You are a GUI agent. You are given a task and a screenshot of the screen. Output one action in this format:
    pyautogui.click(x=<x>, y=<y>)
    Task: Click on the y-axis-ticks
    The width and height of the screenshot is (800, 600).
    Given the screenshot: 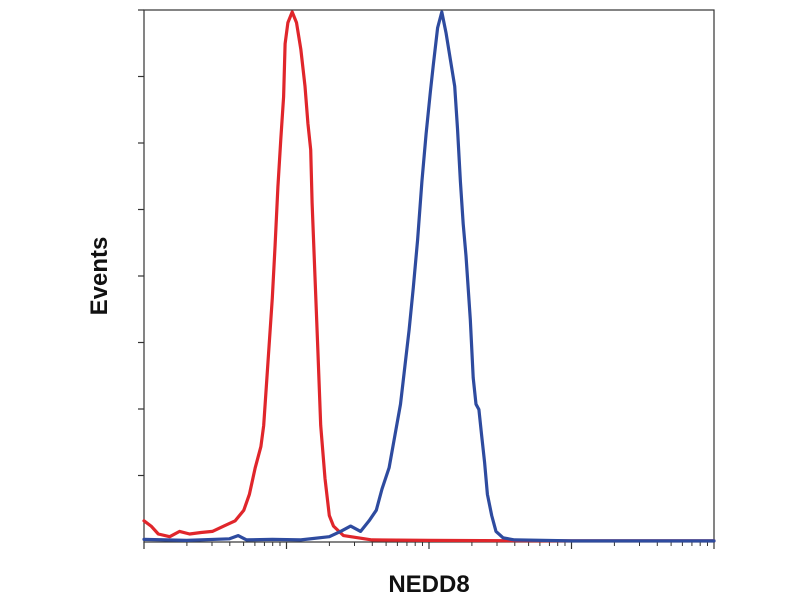 What is the action you would take?
    pyautogui.click(x=141, y=243)
    